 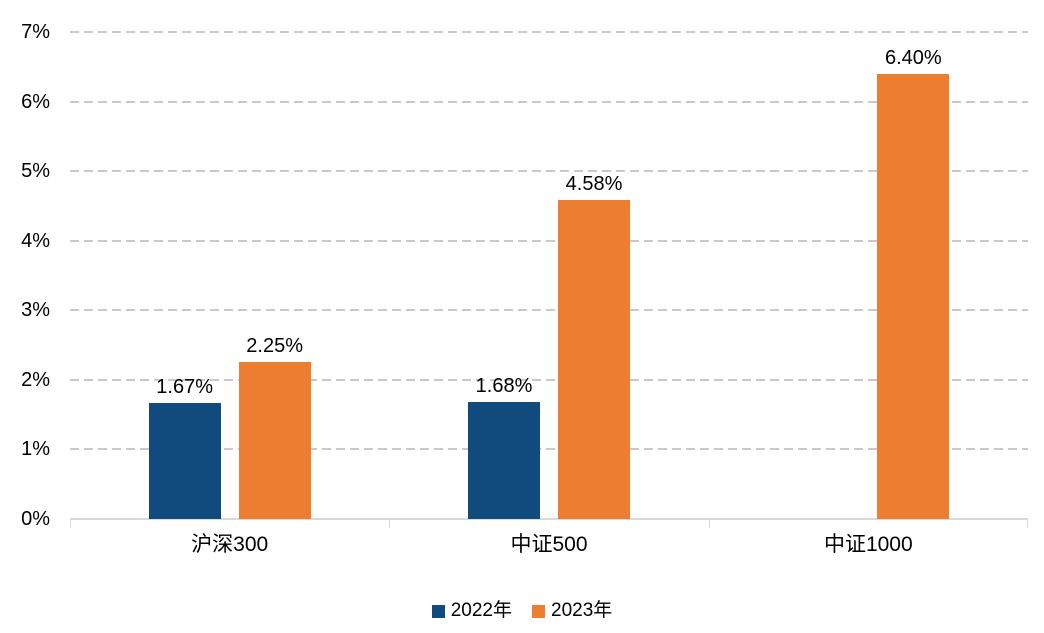 I want to click on y-axis-tick-label: 1%, so click(x=35, y=449).